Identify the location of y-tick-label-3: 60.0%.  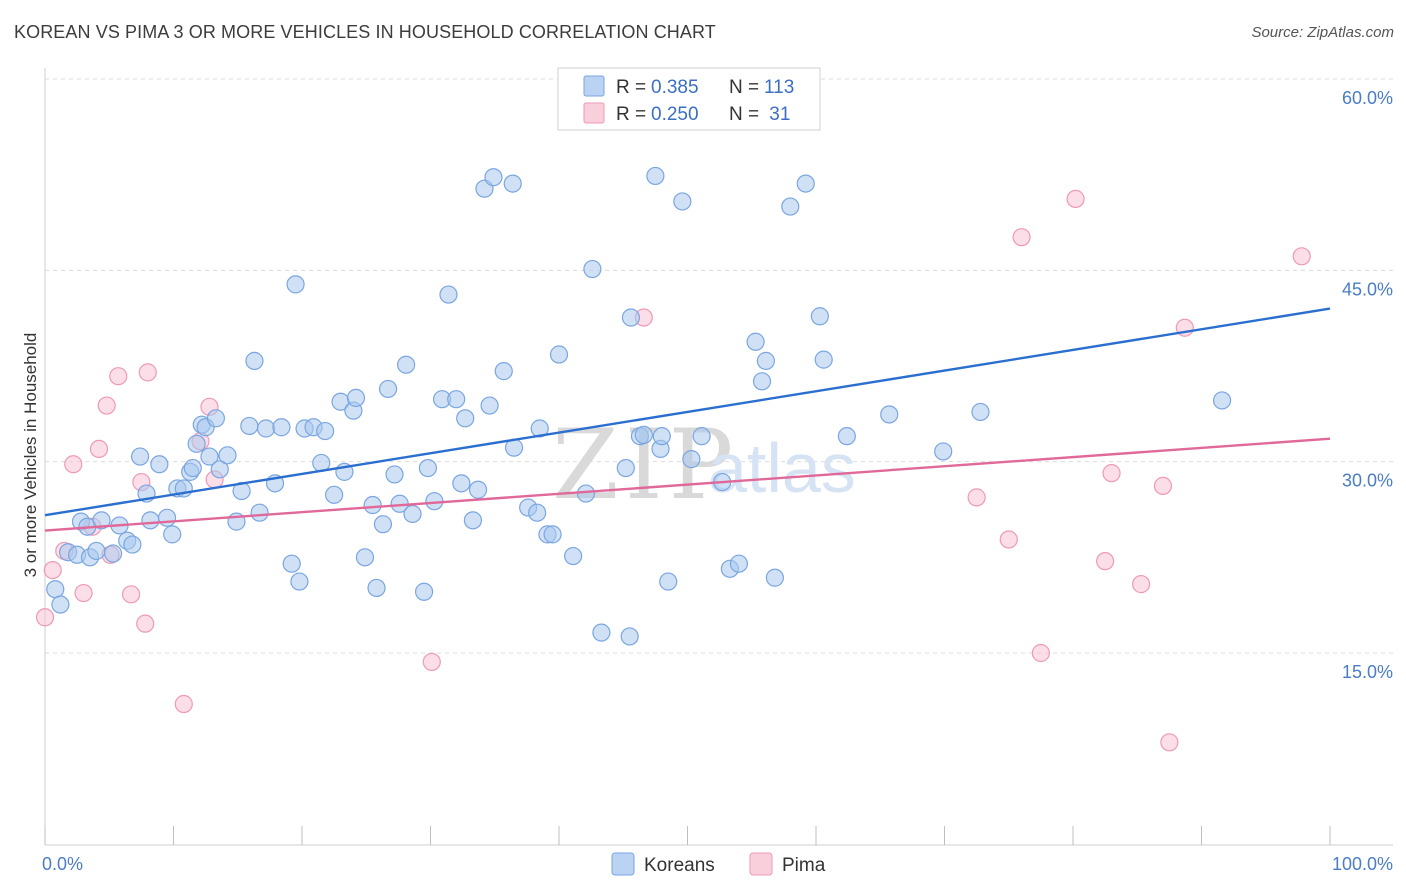
(1367, 98).